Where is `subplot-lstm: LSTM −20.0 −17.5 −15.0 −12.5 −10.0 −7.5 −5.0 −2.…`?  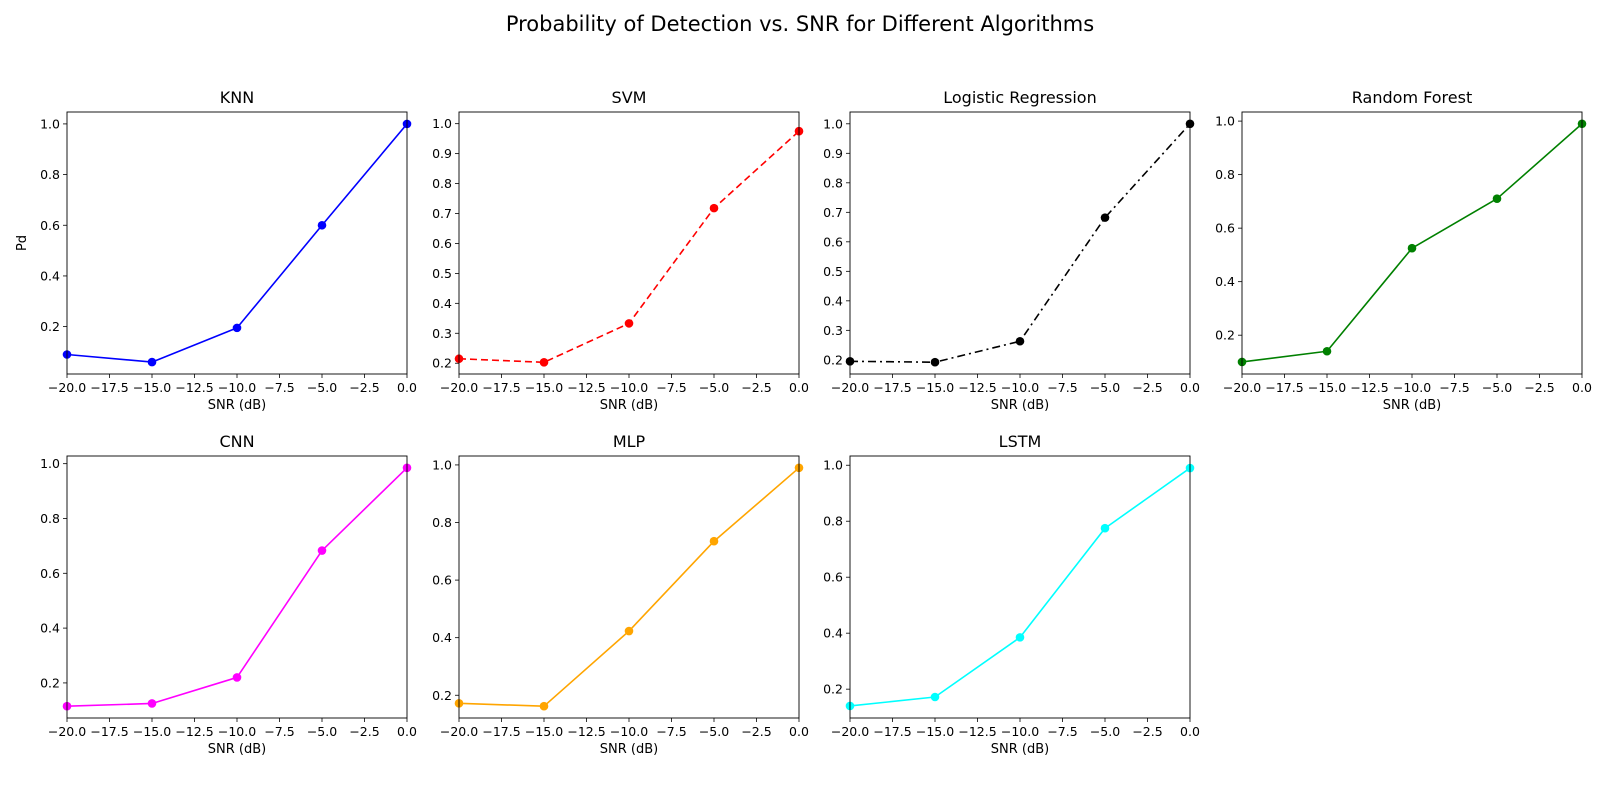 subplot-lstm: LSTM −20.0 −17.5 −15.0 −12.5 −10.0 −7.5 −5.0 −2.… is located at coordinates (1011, 594).